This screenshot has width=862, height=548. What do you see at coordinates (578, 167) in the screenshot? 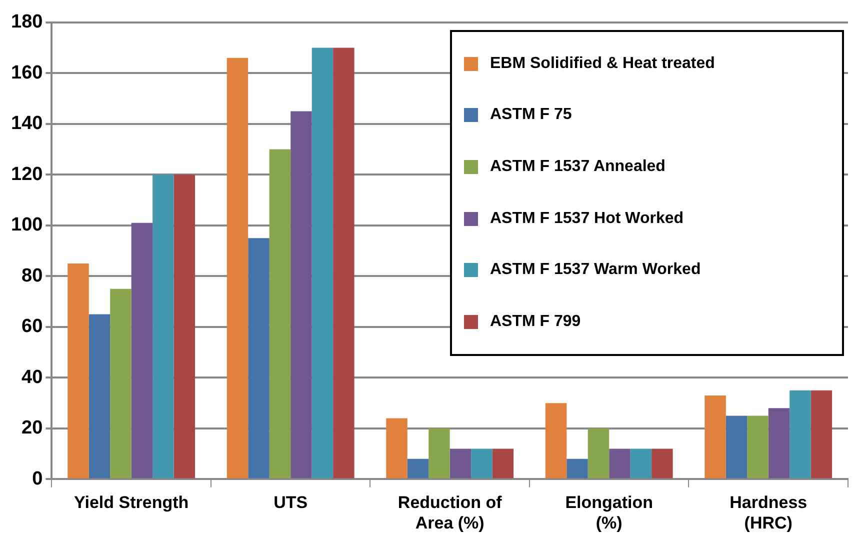
I see `legend-label: ASTM F 1537 Annealed` at bounding box center [578, 167].